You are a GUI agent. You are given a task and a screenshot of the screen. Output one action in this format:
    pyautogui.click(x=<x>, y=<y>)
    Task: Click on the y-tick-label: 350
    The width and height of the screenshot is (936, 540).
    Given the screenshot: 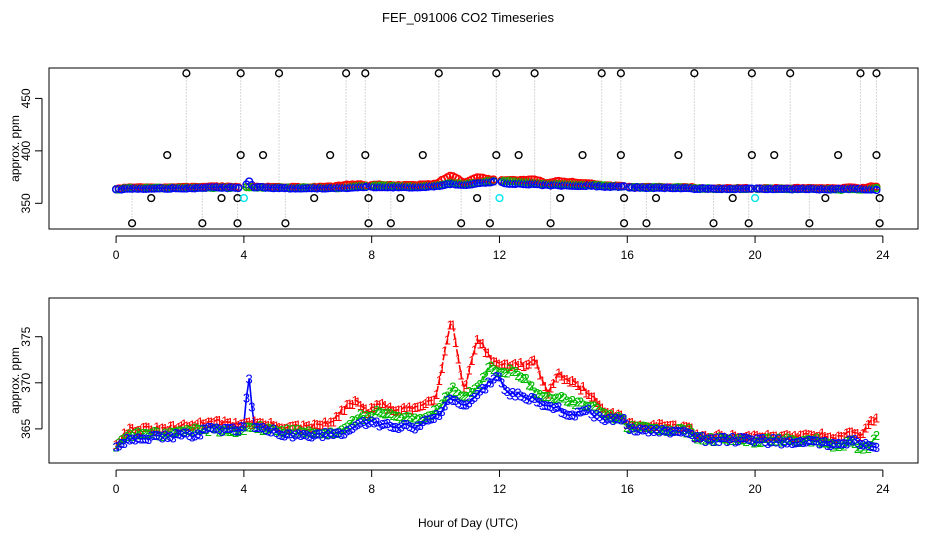 What is the action you would take?
    pyautogui.click(x=26, y=203)
    